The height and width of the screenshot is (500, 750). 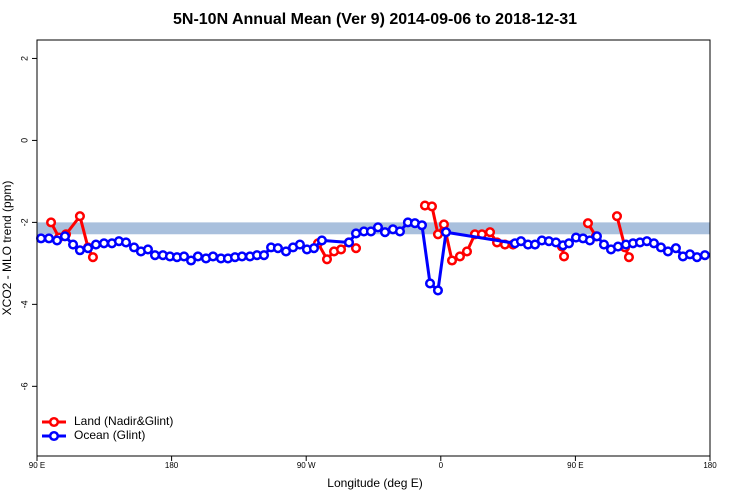 I want to click on y-tick-label: -2, so click(x=24, y=222).